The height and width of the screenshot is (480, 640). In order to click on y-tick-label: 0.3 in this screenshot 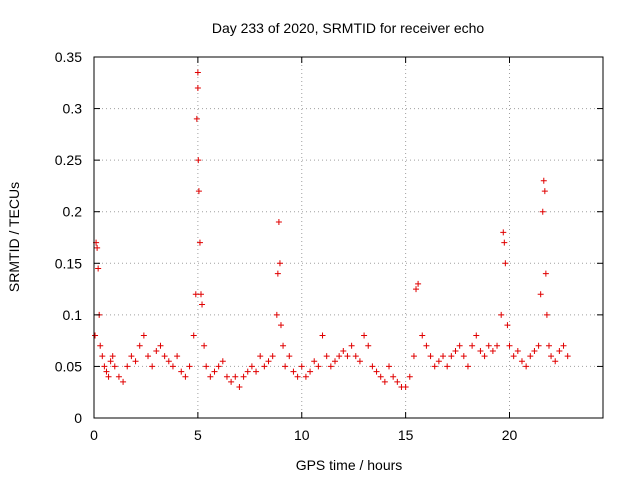, I will do `click(73, 109)`.